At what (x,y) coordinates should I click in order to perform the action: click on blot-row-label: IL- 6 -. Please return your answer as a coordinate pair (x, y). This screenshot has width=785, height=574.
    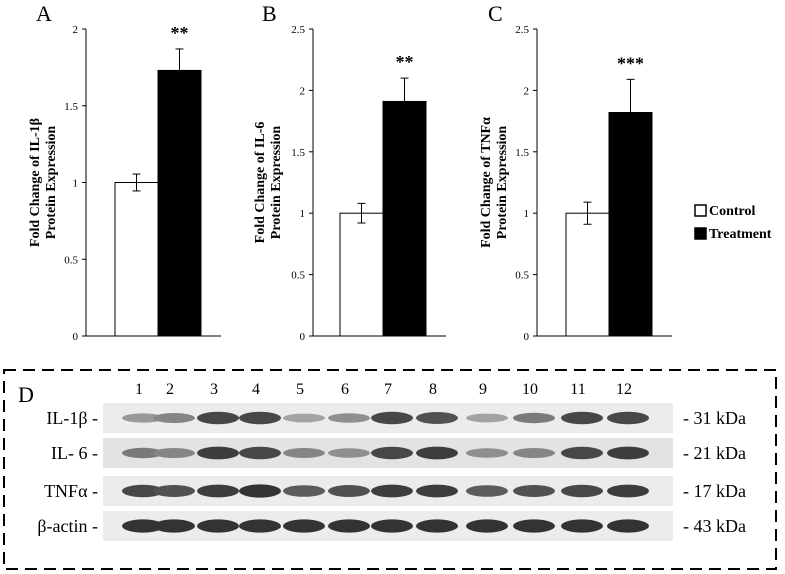
    Looking at the image, I should click on (74, 453).